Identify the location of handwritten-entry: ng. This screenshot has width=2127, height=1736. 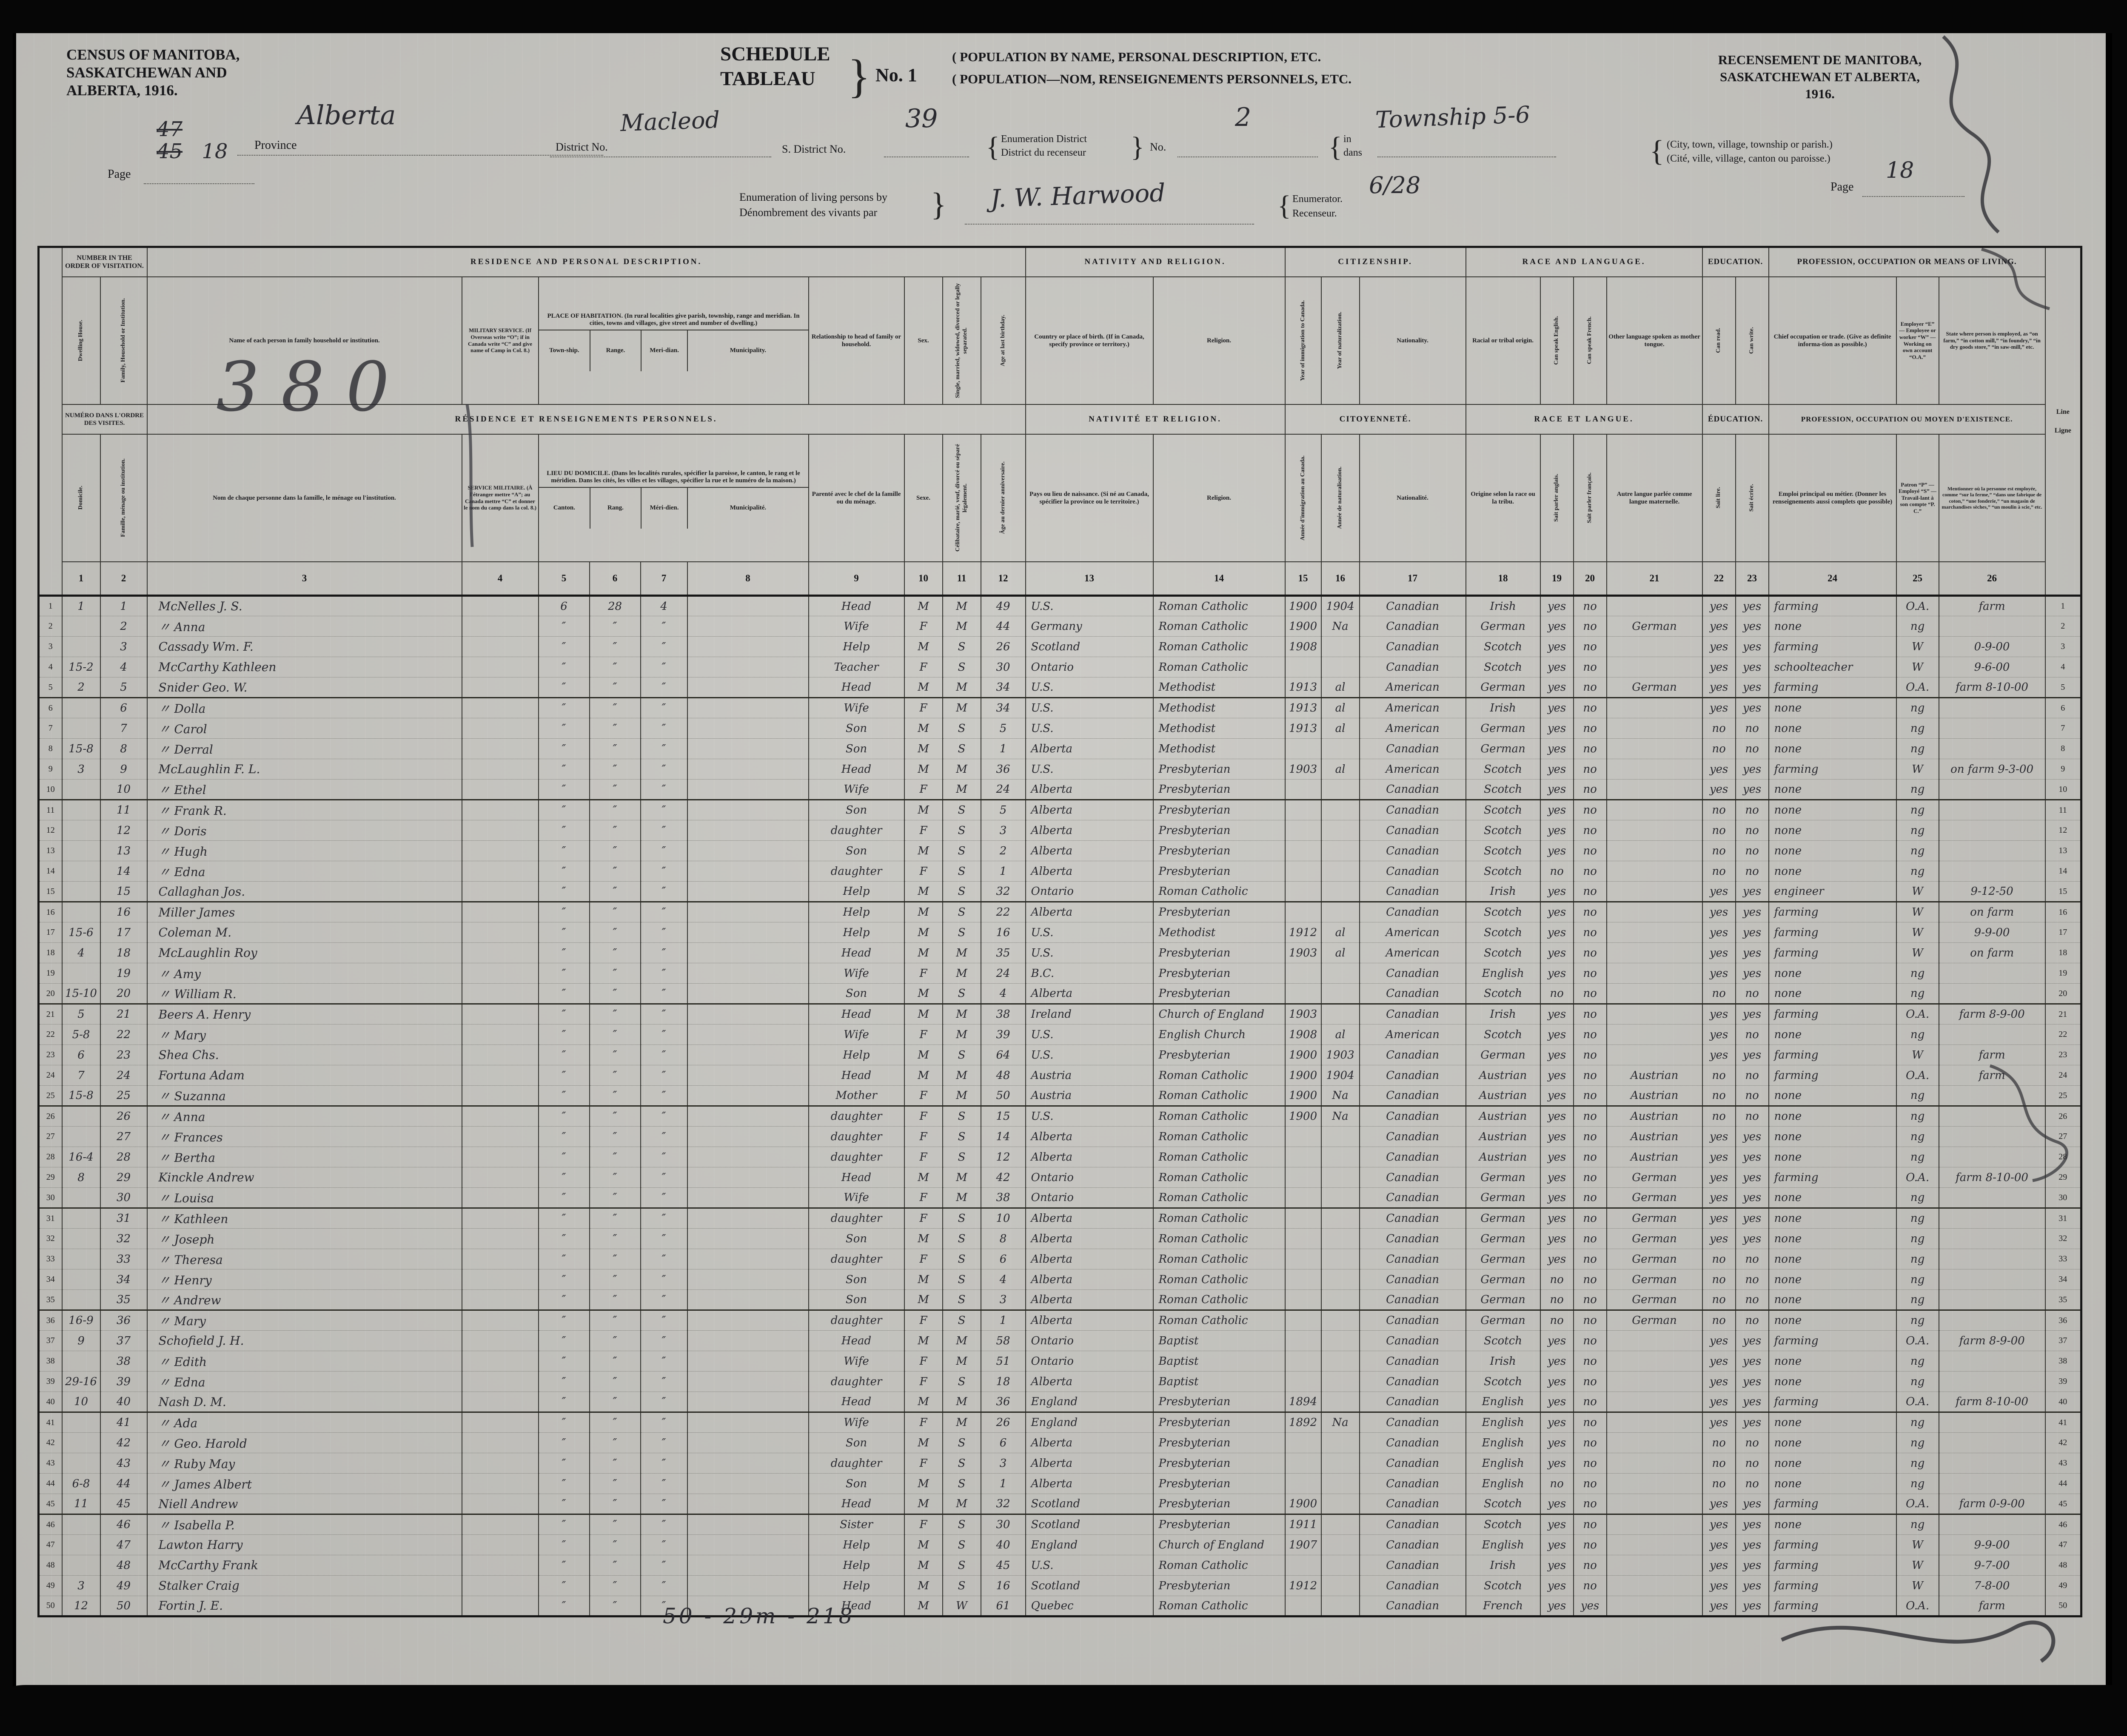
(1917, 1157).